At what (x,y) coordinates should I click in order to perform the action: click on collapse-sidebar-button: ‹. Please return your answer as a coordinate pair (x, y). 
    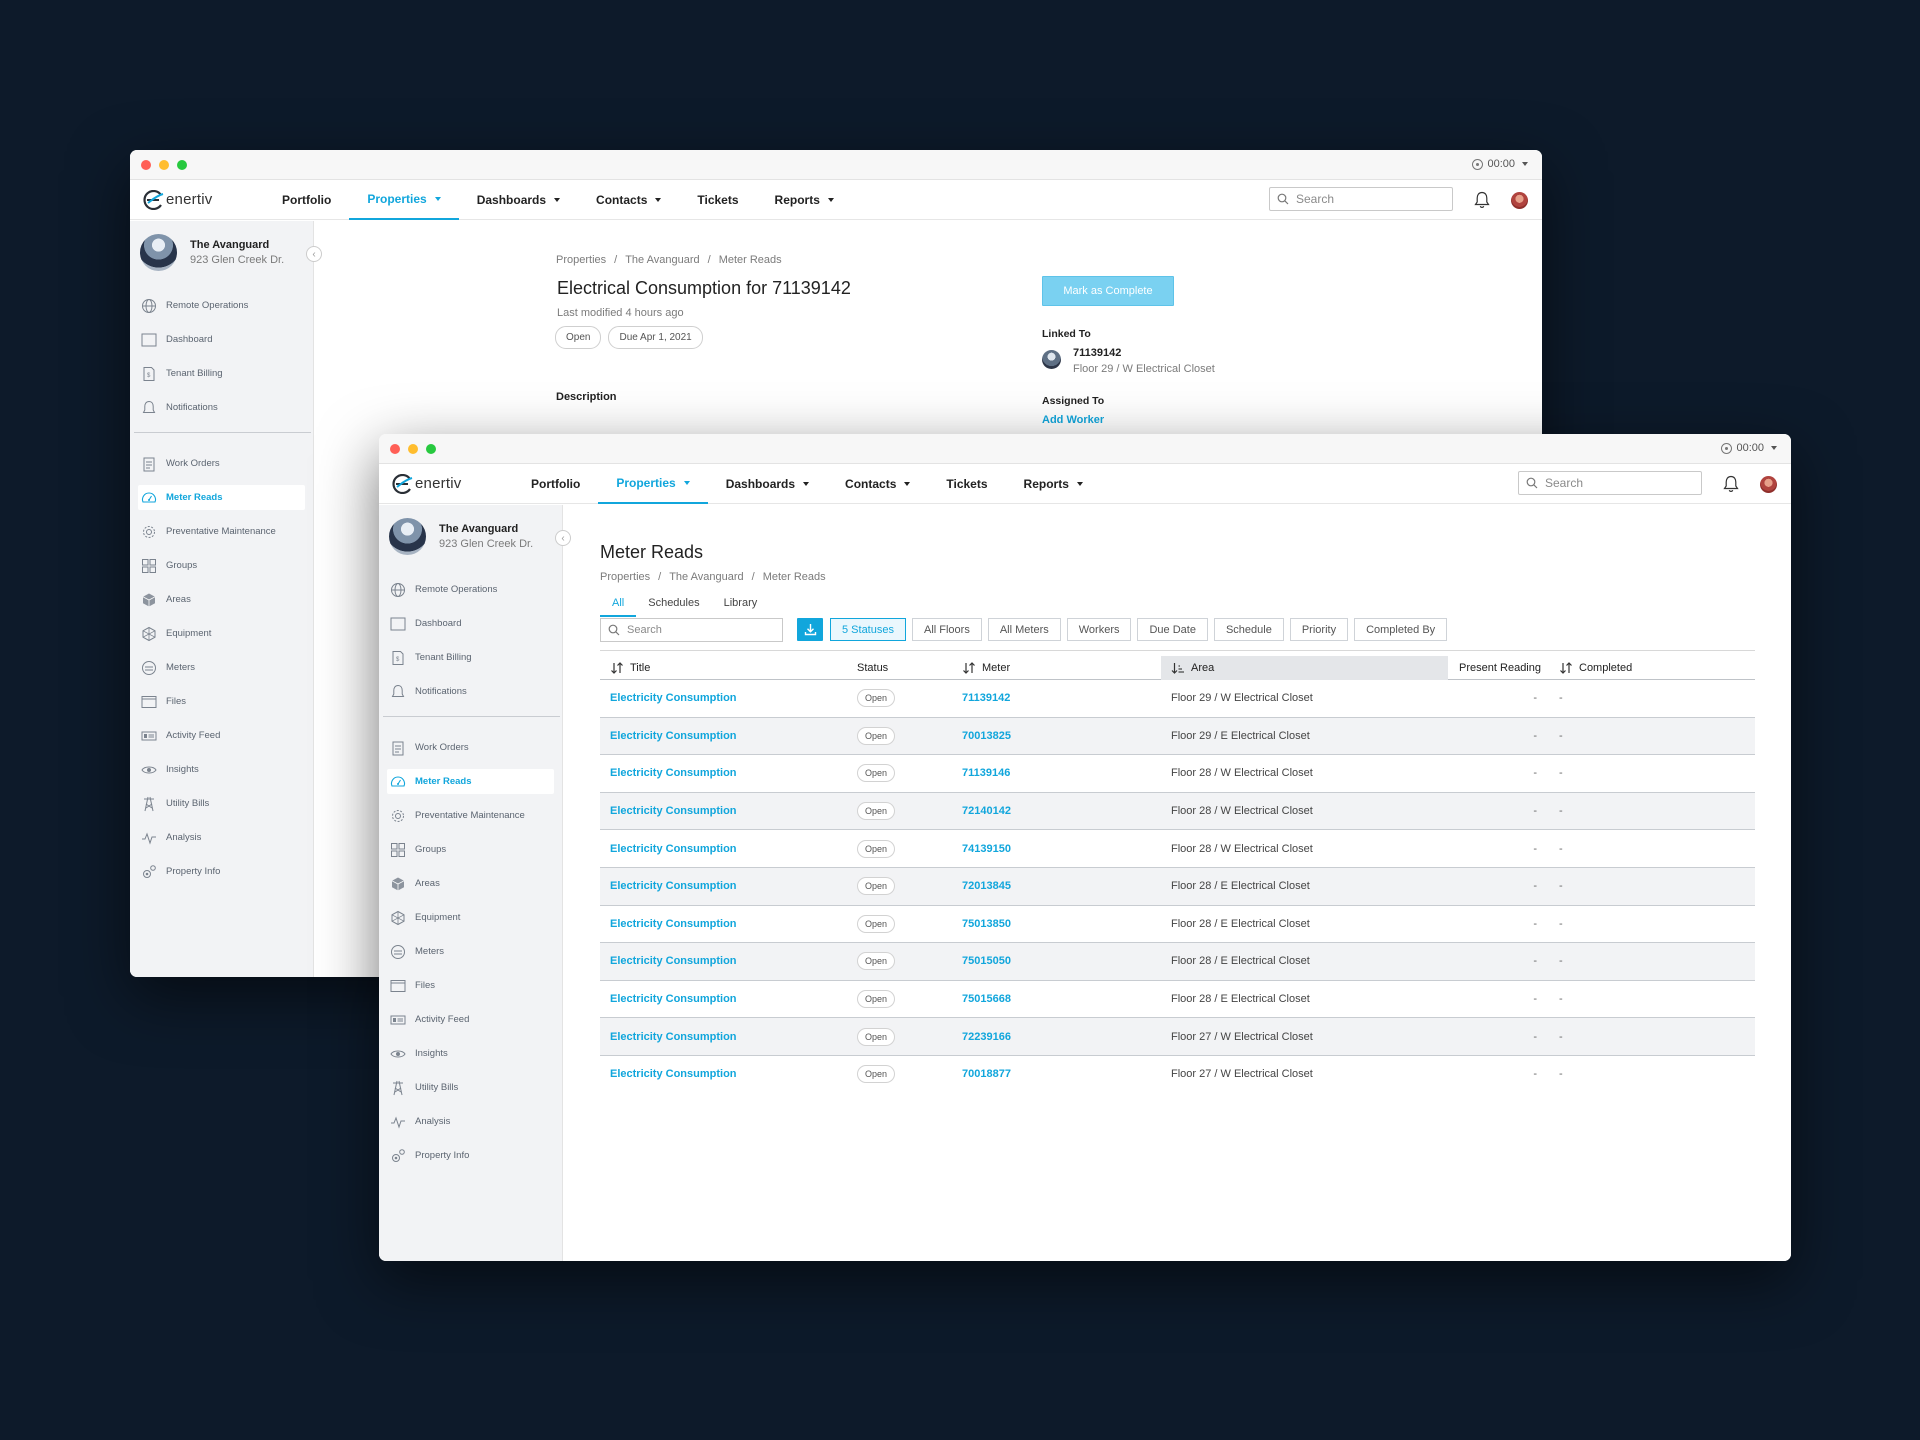
    Looking at the image, I should click on (563, 538).